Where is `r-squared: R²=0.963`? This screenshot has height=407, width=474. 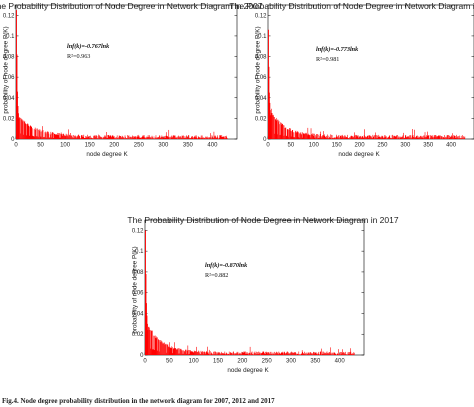 r-squared: R²=0.963 is located at coordinates (78, 56).